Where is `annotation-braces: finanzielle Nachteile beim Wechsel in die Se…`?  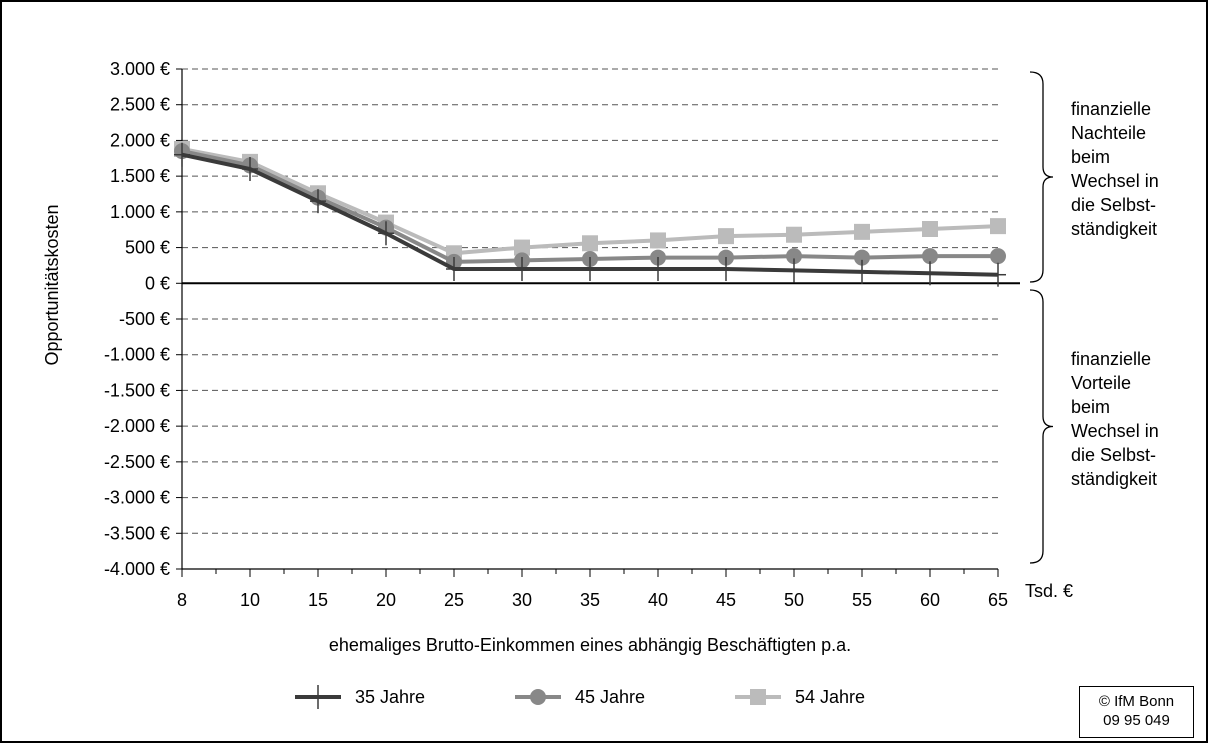
annotation-braces: finanzielle Nachteile beim Wechsel in die Se… is located at coordinates (1094, 317).